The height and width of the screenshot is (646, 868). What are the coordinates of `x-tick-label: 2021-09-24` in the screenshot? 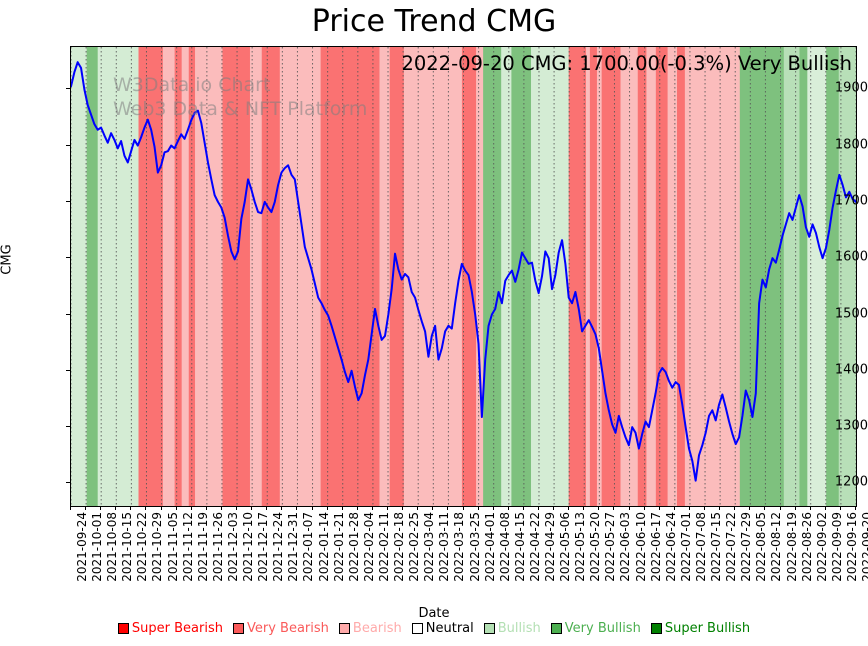 It's located at (82, 547).